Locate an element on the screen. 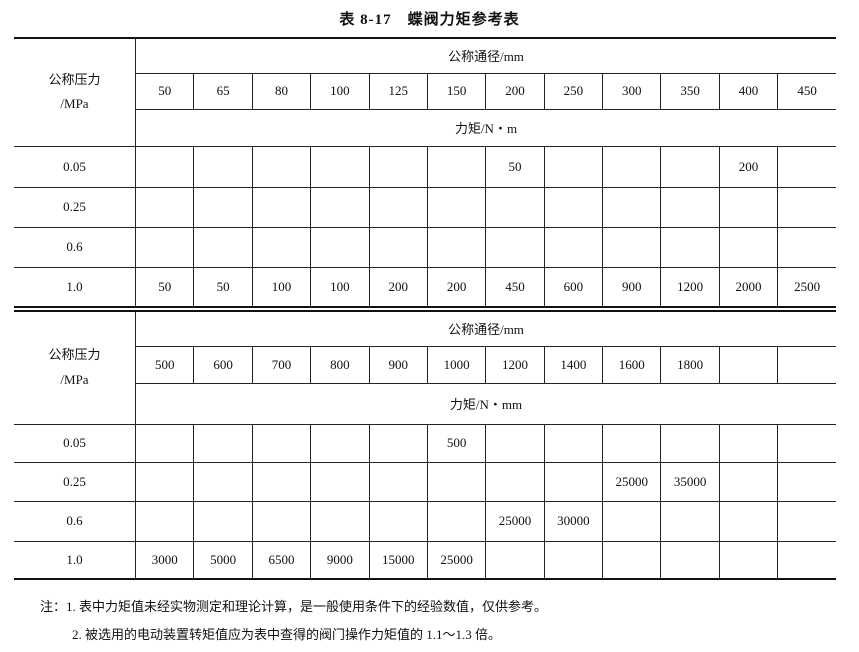 This screenshot has width=859, height=652. torque-cell: 9000 is located at coordinates (340, 560).